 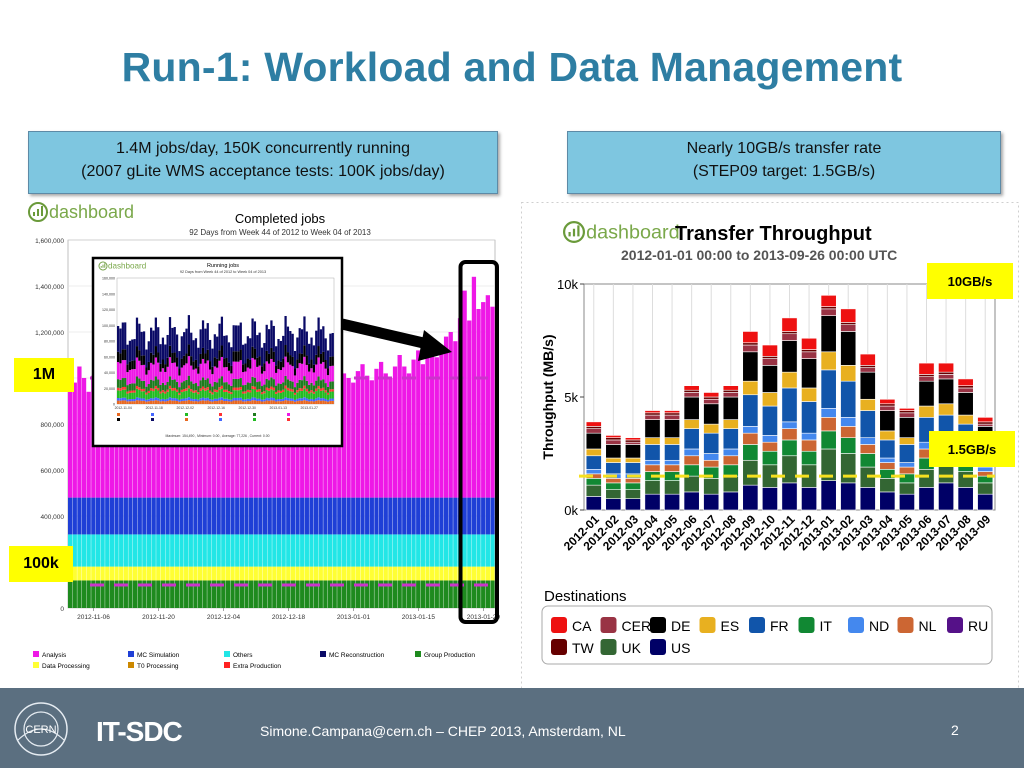 What do you see at coordinates (263, 148) in the screenshot?
I see `left-info-line1: 1.4M jobs/day, 150K concurrently running` at bounding box center [263, 148].